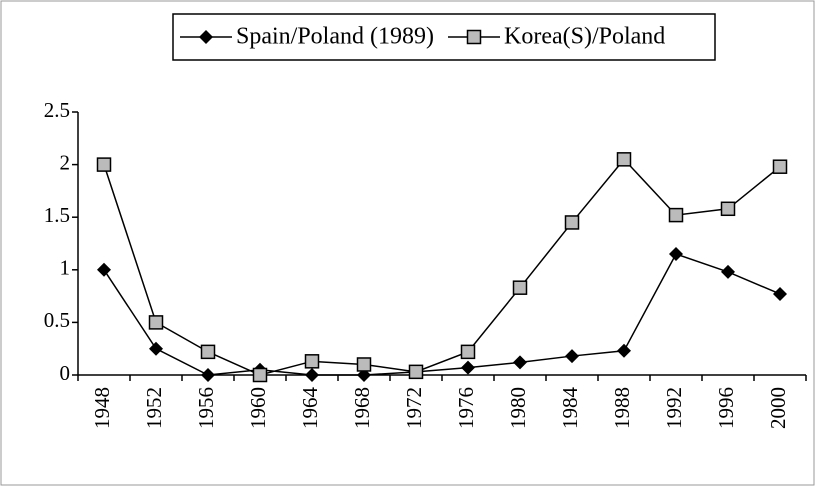 This screenshot has height=486, width=815. What do you see at coordinates (258, 408) in the screenshot?
I see `x-tick-label: 1960` at bounding box center [258, 408].